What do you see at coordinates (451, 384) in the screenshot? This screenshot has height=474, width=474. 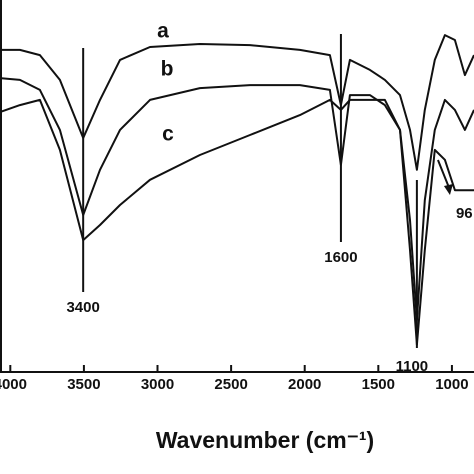 I see `x-tick-label: 1000` at bounding box center [451, 384].